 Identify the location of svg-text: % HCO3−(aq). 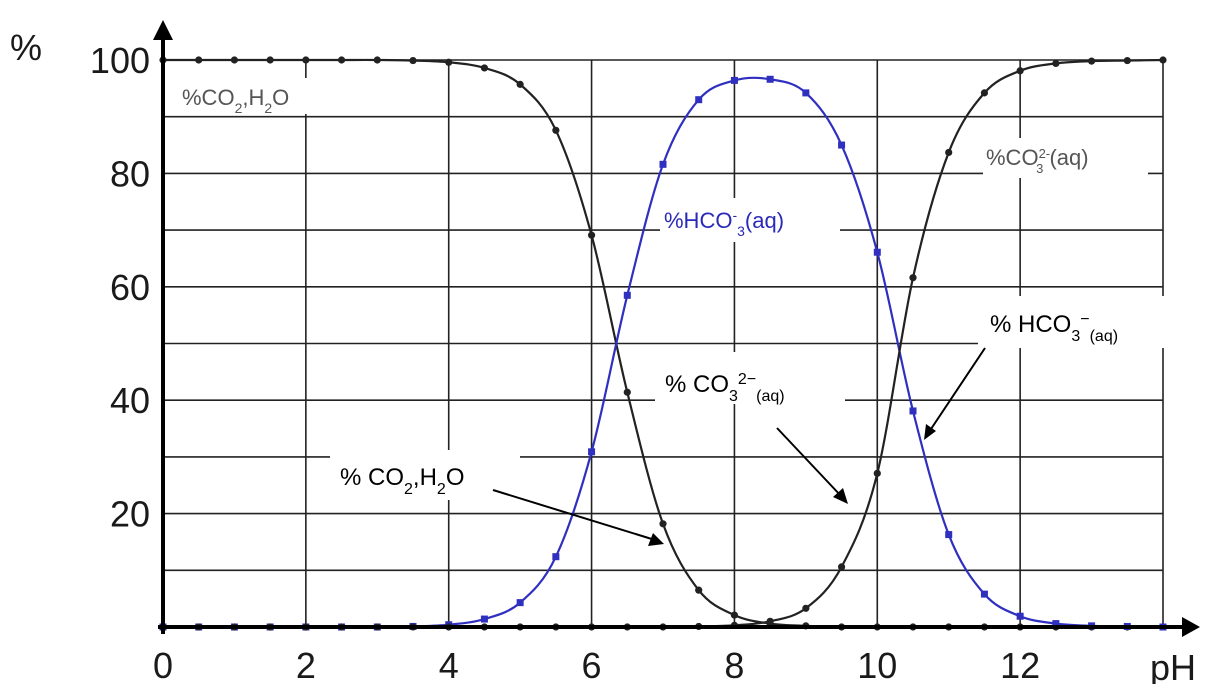
(1054, 328).